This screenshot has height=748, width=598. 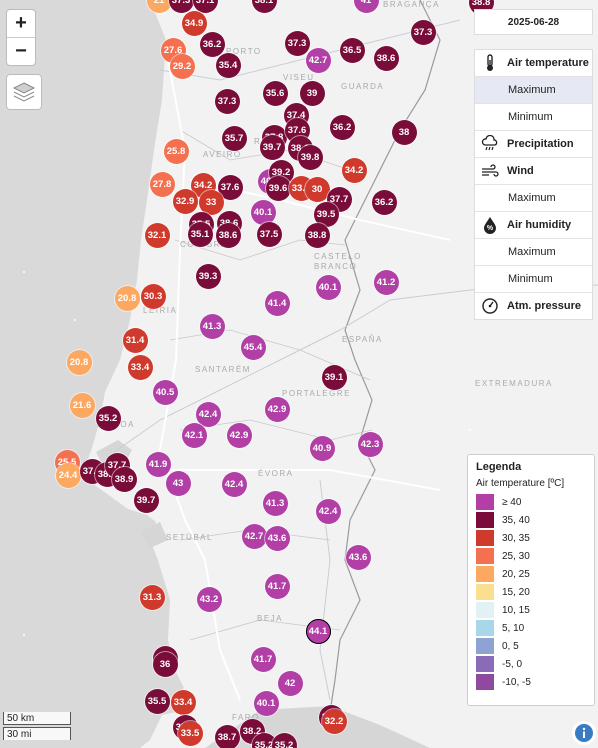 I want to click on station-marker: 32.1, so click(x=157, y=235).